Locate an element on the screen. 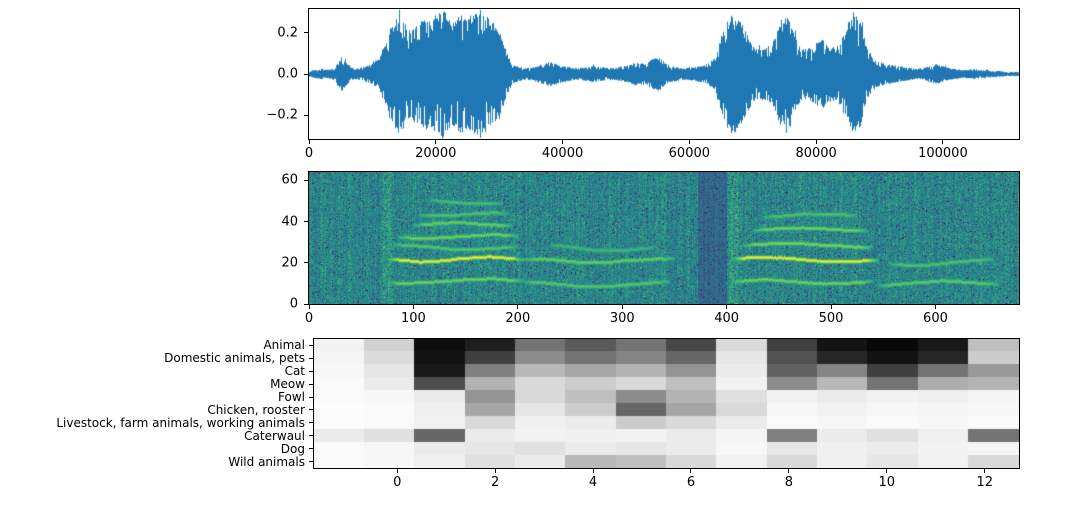 This screenshot has height=505, width=1092. x-tick-label: 200 is located at coordinates (518, 318).